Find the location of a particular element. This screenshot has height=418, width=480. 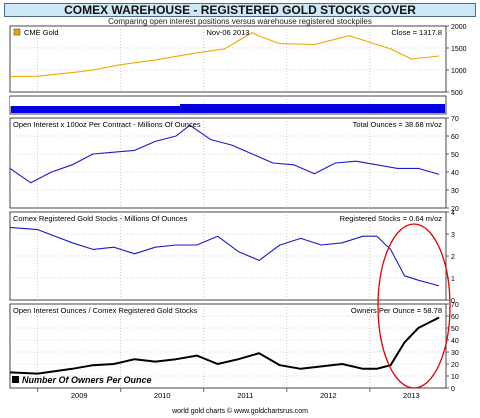

panel-frame is located at coordinates (228, 59).